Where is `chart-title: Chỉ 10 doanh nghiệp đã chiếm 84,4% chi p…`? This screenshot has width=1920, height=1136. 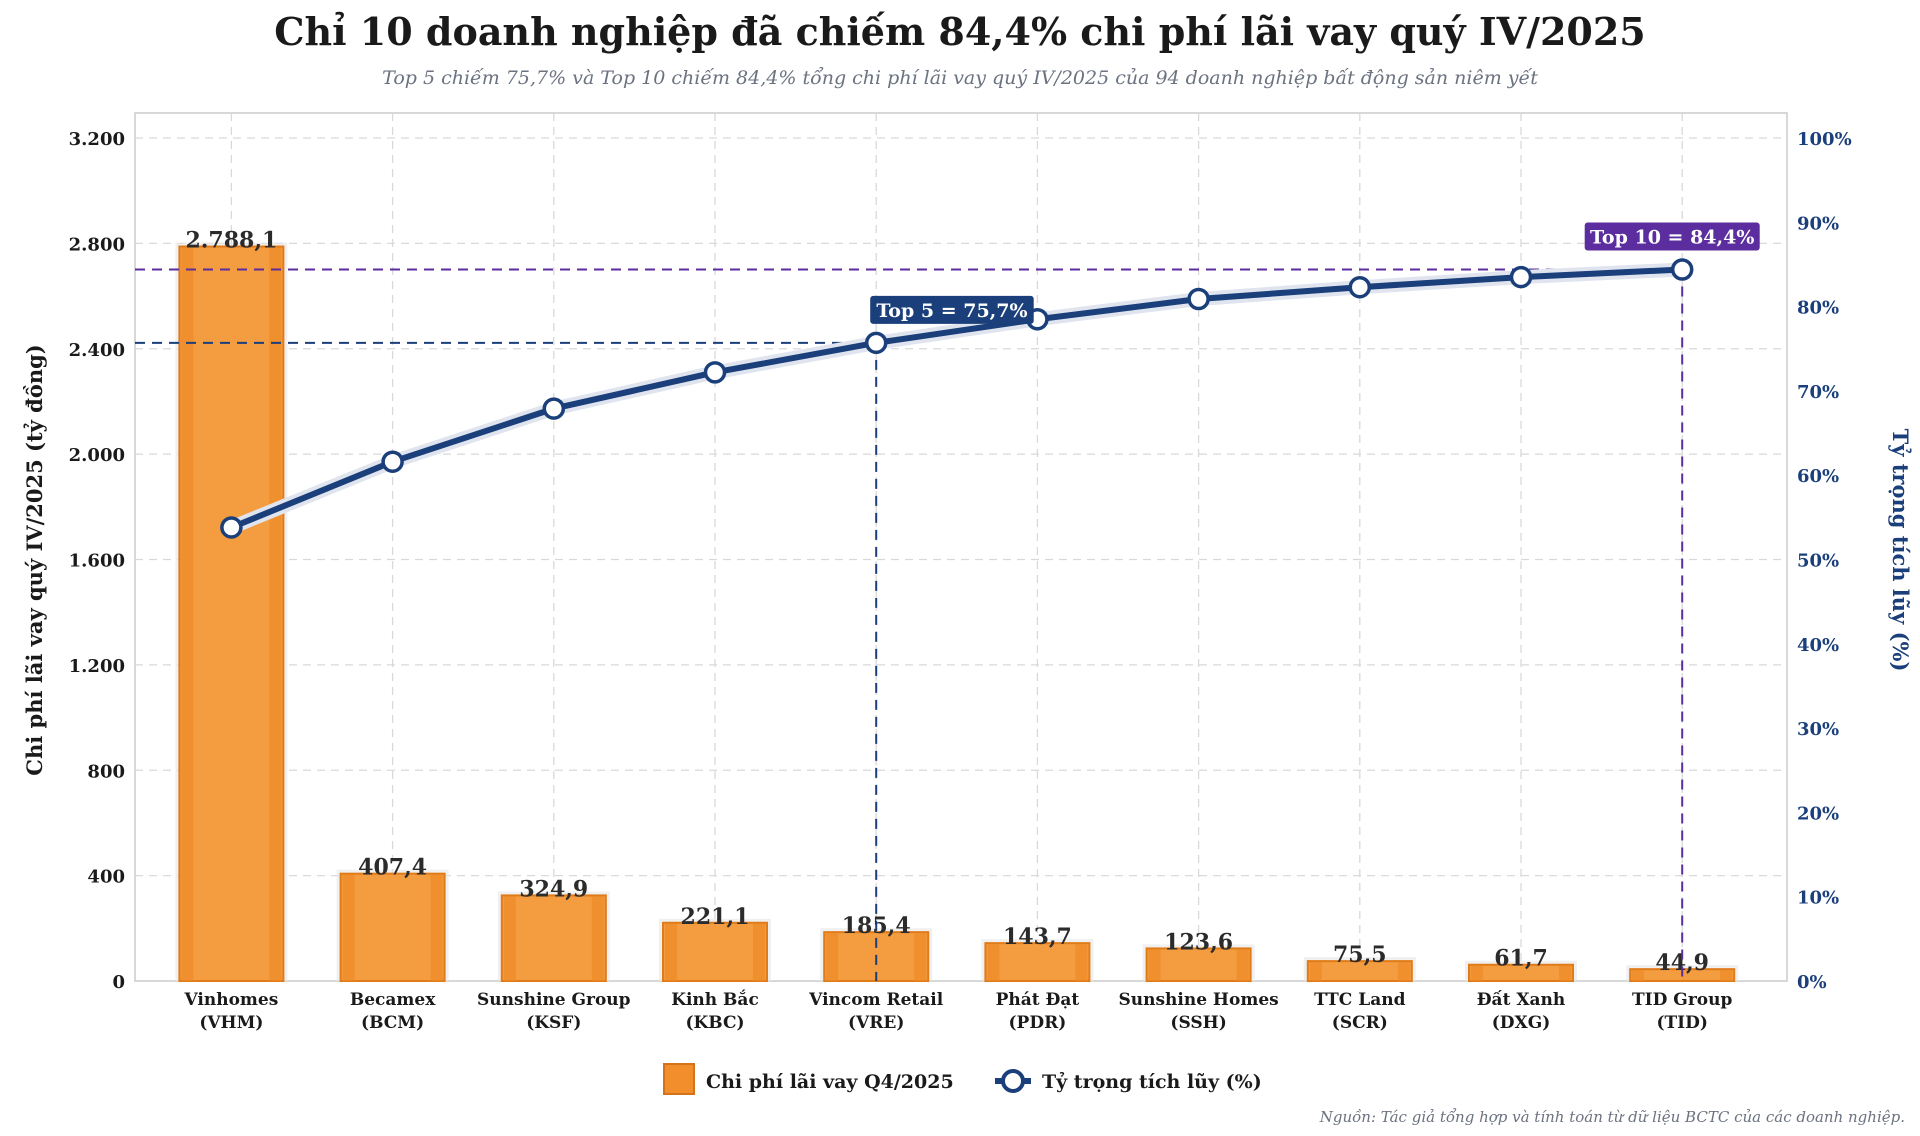 chart-title: Chỉ 10 doanh nghiệp đã chiếm 84,4% chi p… is located at coordinates (959, 31).